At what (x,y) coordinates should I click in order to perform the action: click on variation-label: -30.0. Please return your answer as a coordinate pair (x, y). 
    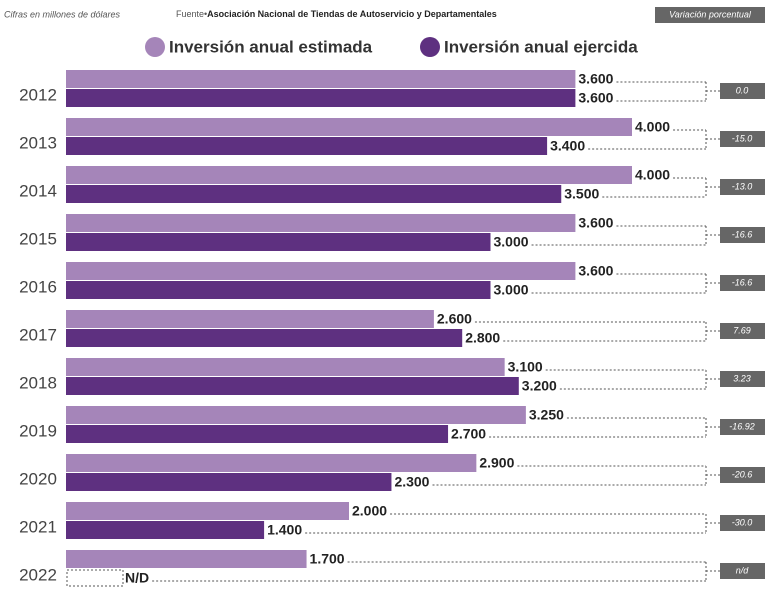
    Looking at the image, I should click on (742, 522).